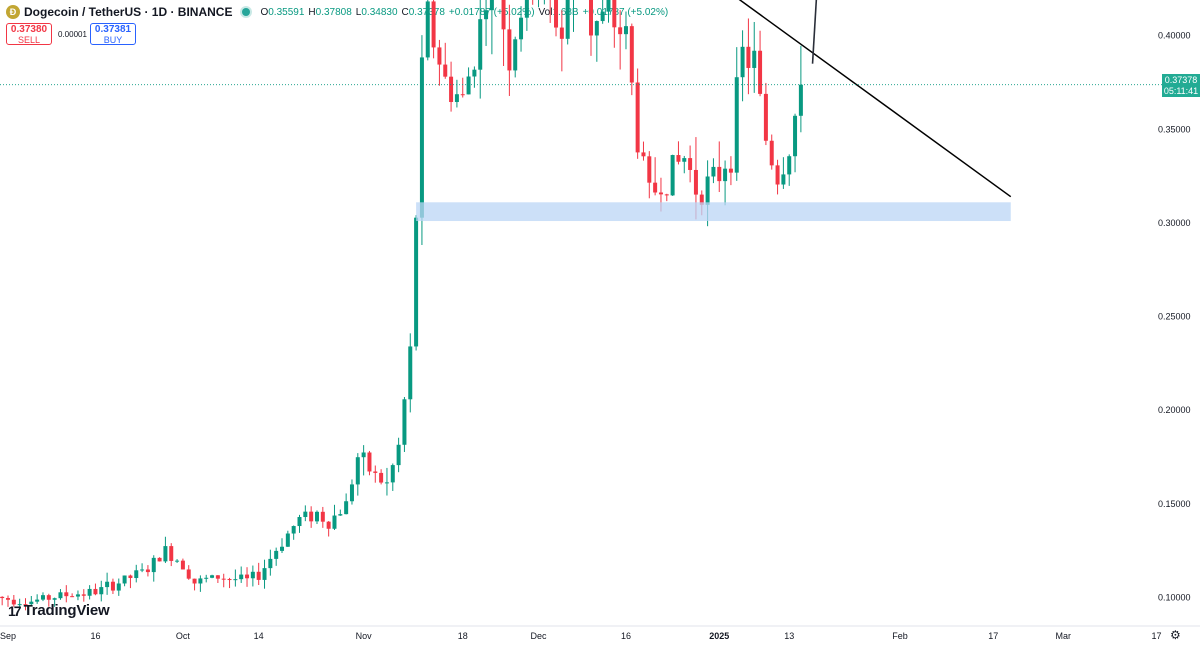  Describe the element at coordinates (1175, 635) in the screenshot. I see `gear-icon: ⚙` at that location.